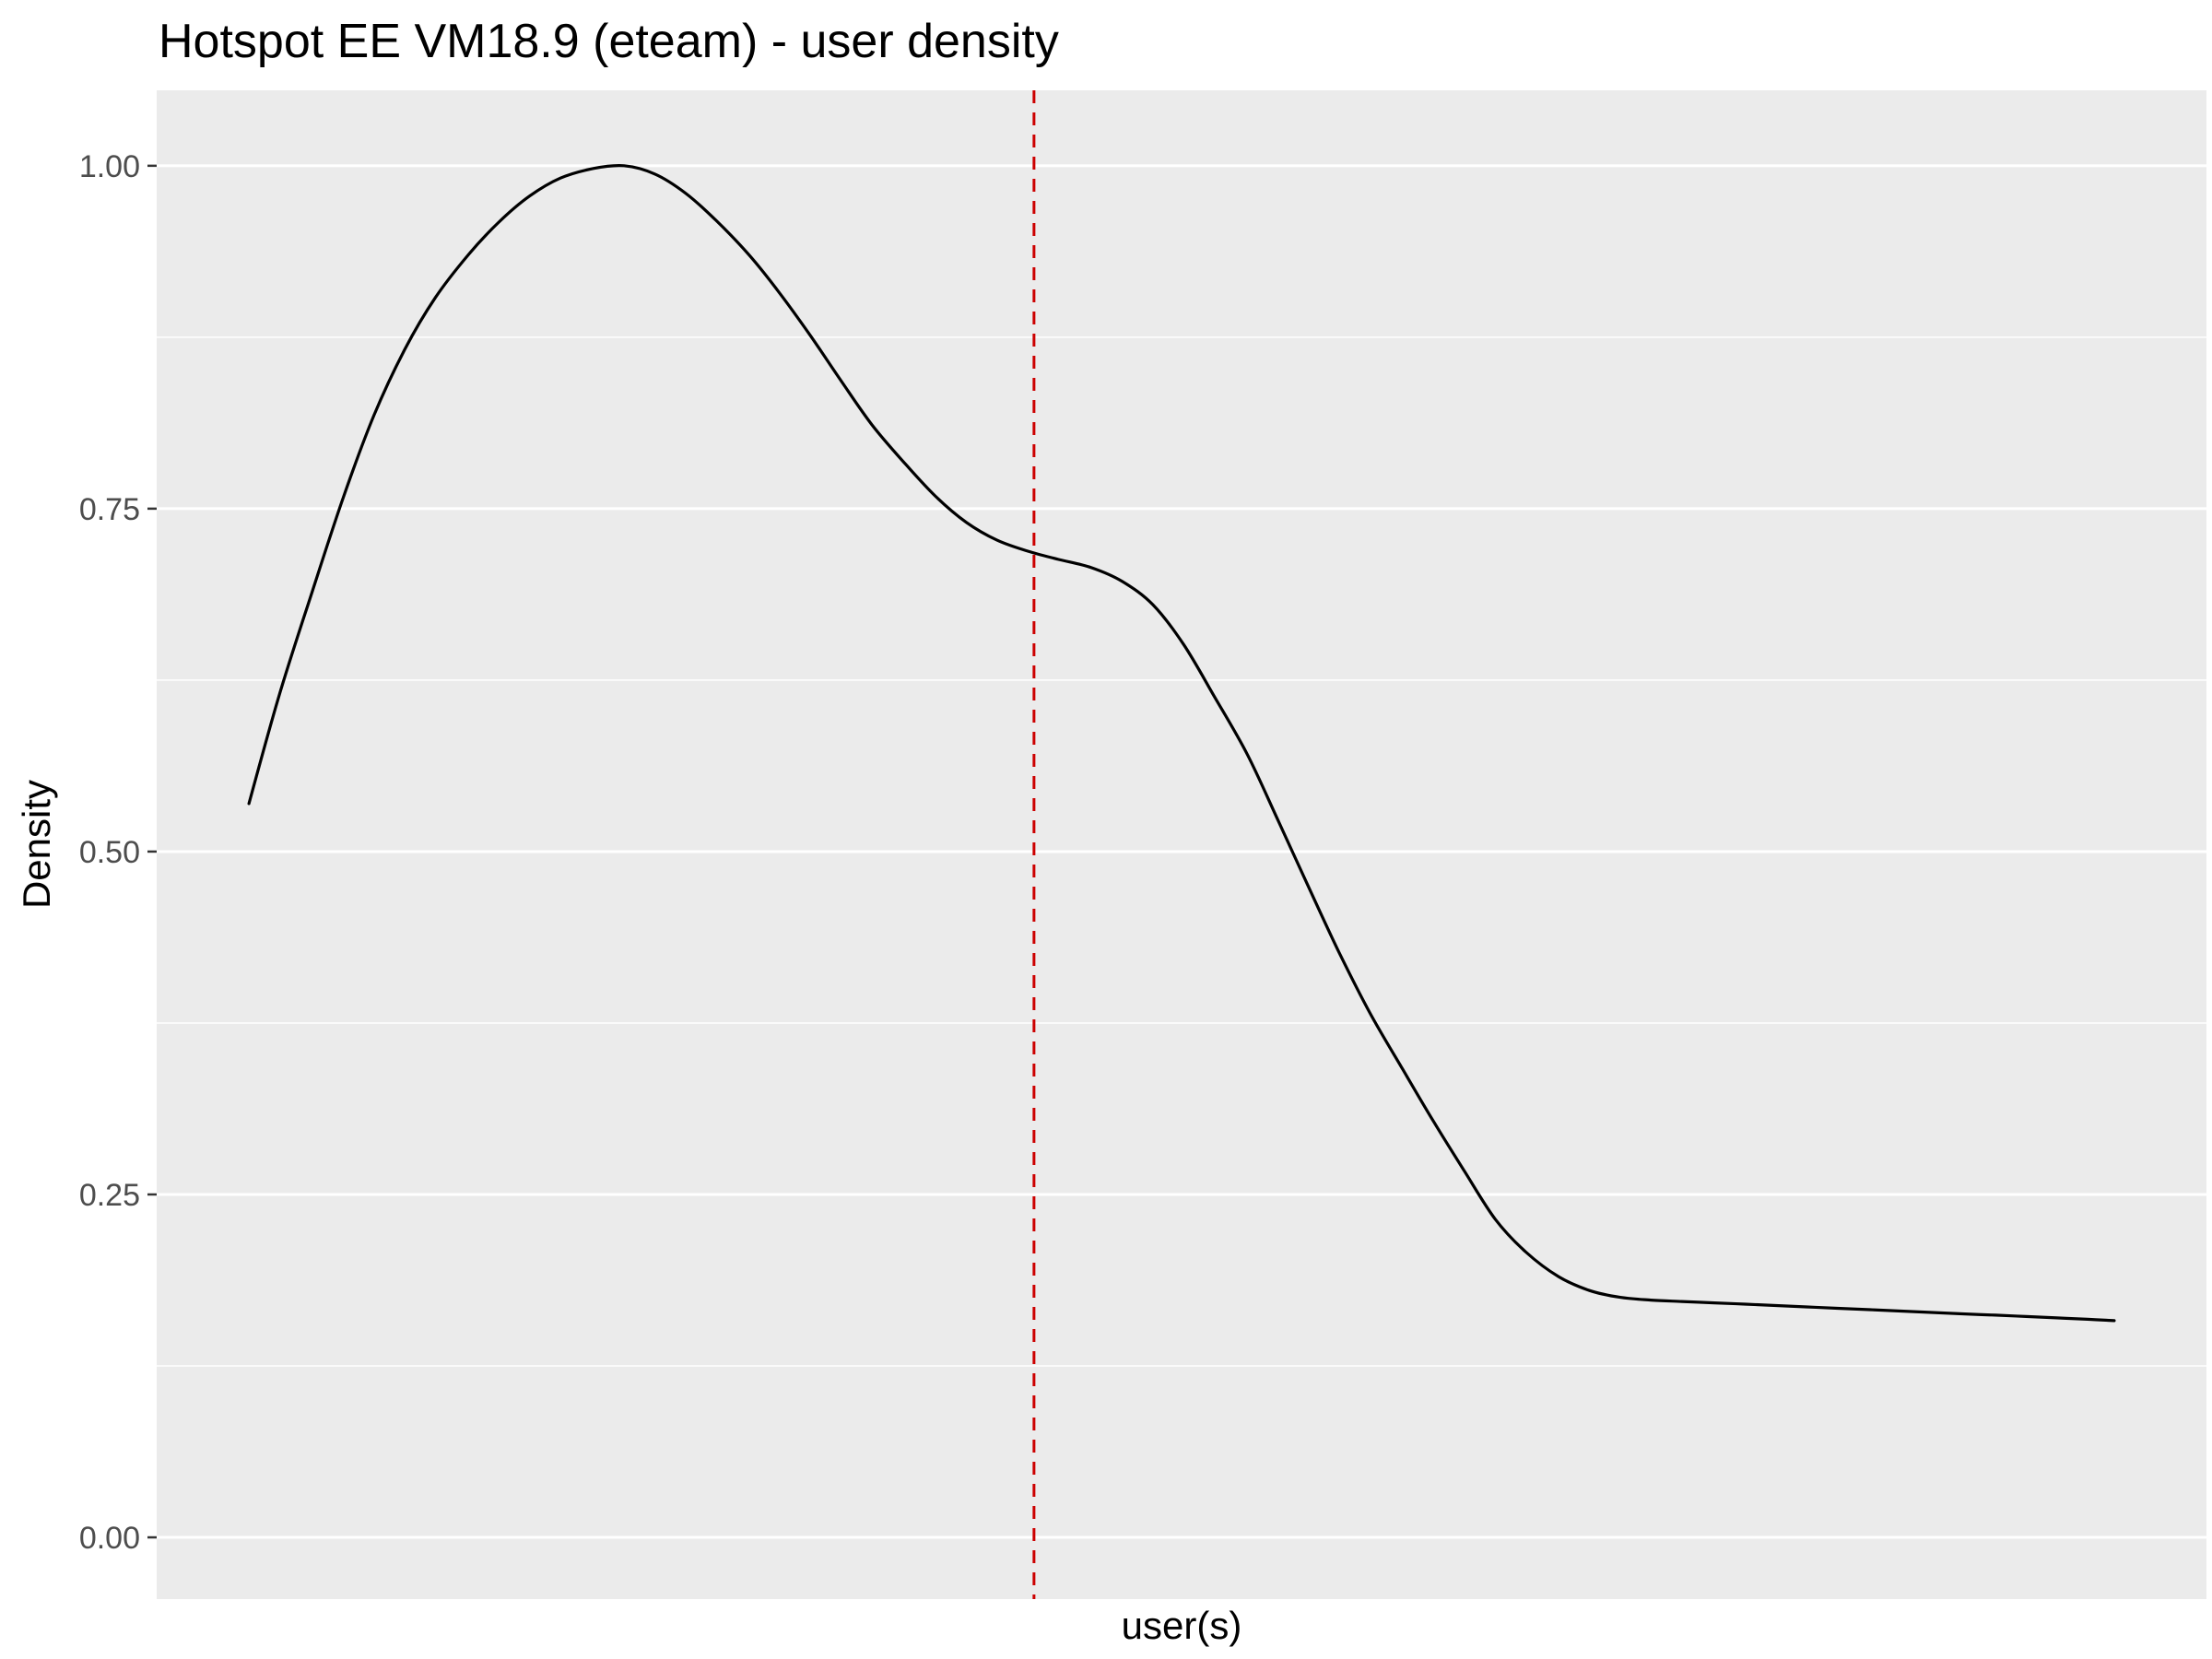 This screenshot has width=2212, height=1659. What do you see at coordinates (36, 844) in the screenshot?
I see `y-axis-title: Density` at bounding box center [36, 844].